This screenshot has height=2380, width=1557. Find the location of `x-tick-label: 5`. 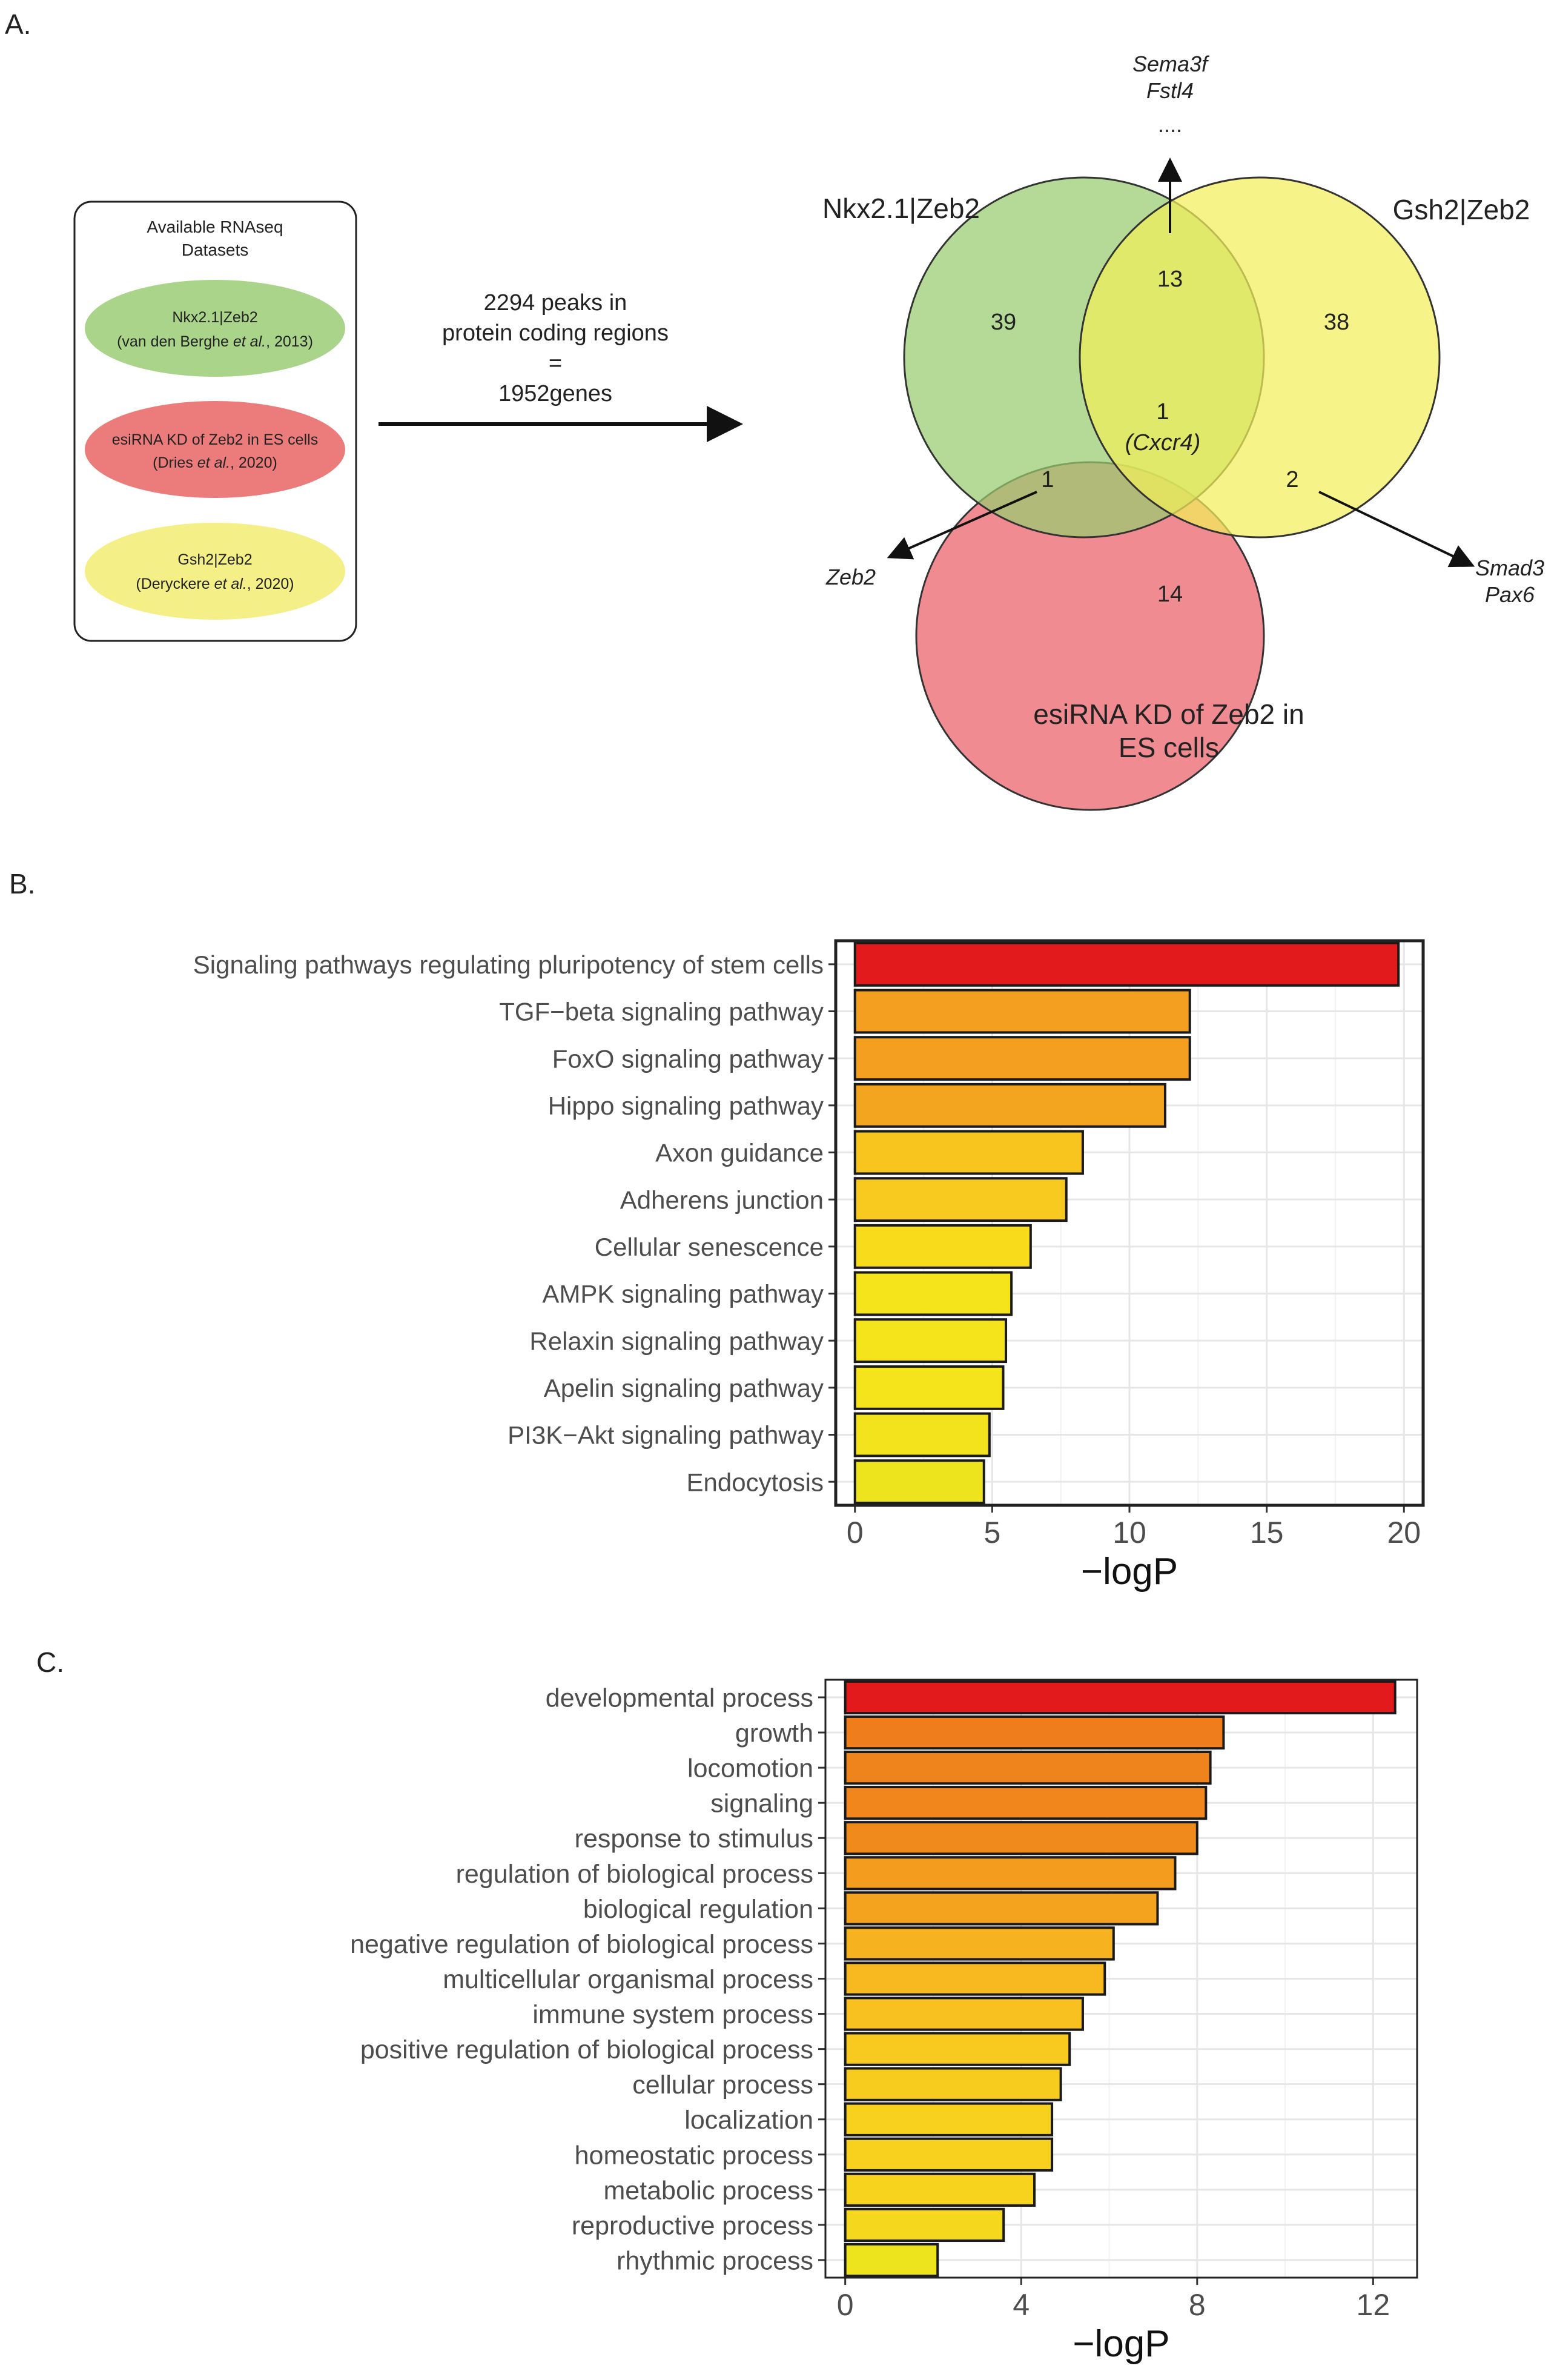

x-tick-label: 5 is located at coordinates (991, 1533).